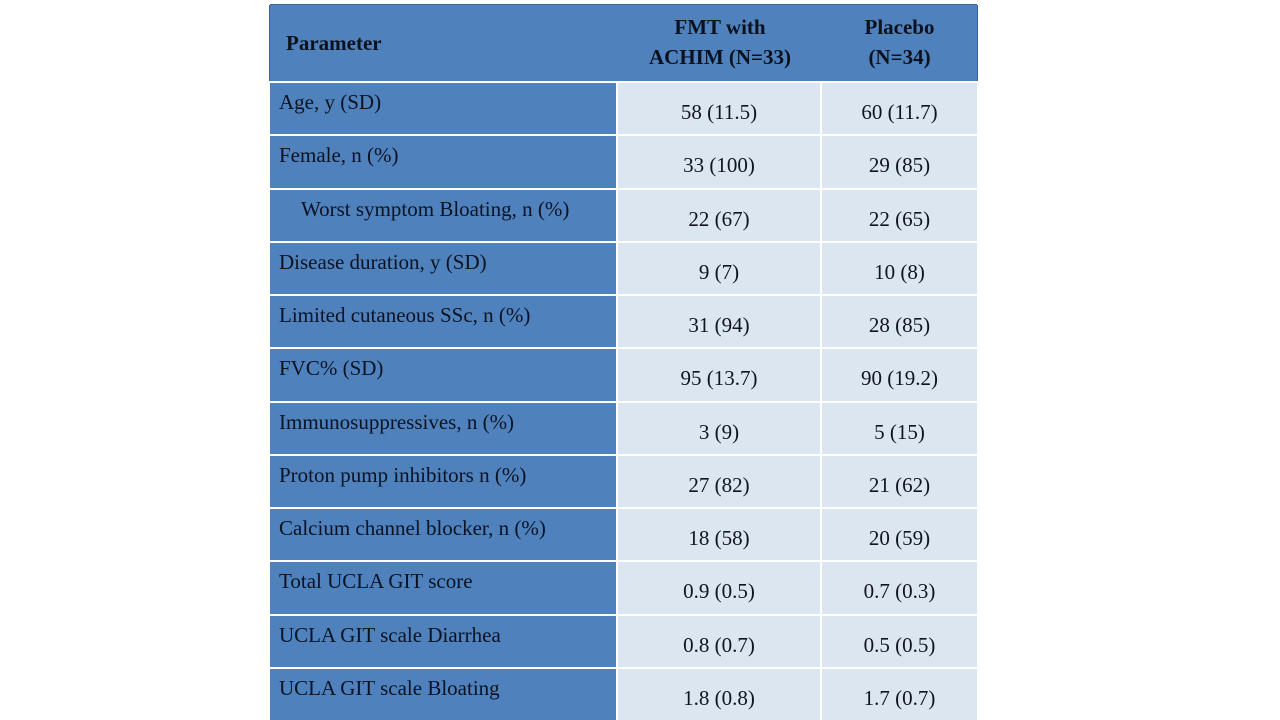 This screenshot has width=1280, height=720. What do you see at coordinates (443, 481) in the screenshot?
I see `parameter-cell: Proton pump inhibitors n (%)` at bounding box center [443, 481].